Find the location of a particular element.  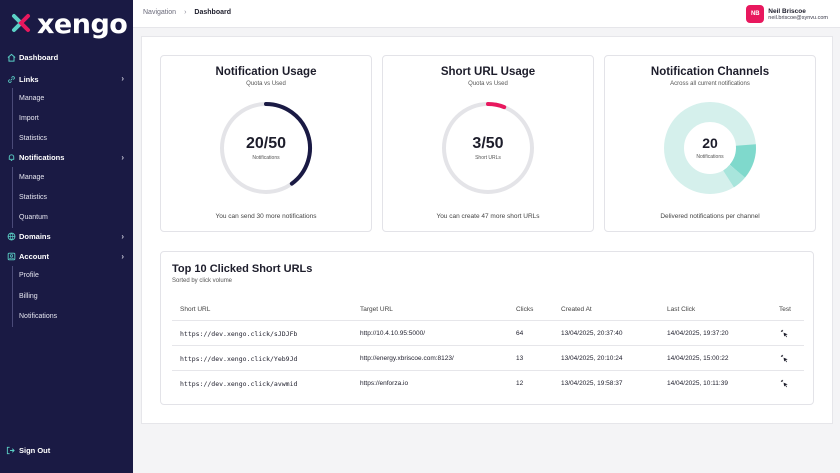

breadcrumb-root: Navigation is located at coordinates (160, 12).